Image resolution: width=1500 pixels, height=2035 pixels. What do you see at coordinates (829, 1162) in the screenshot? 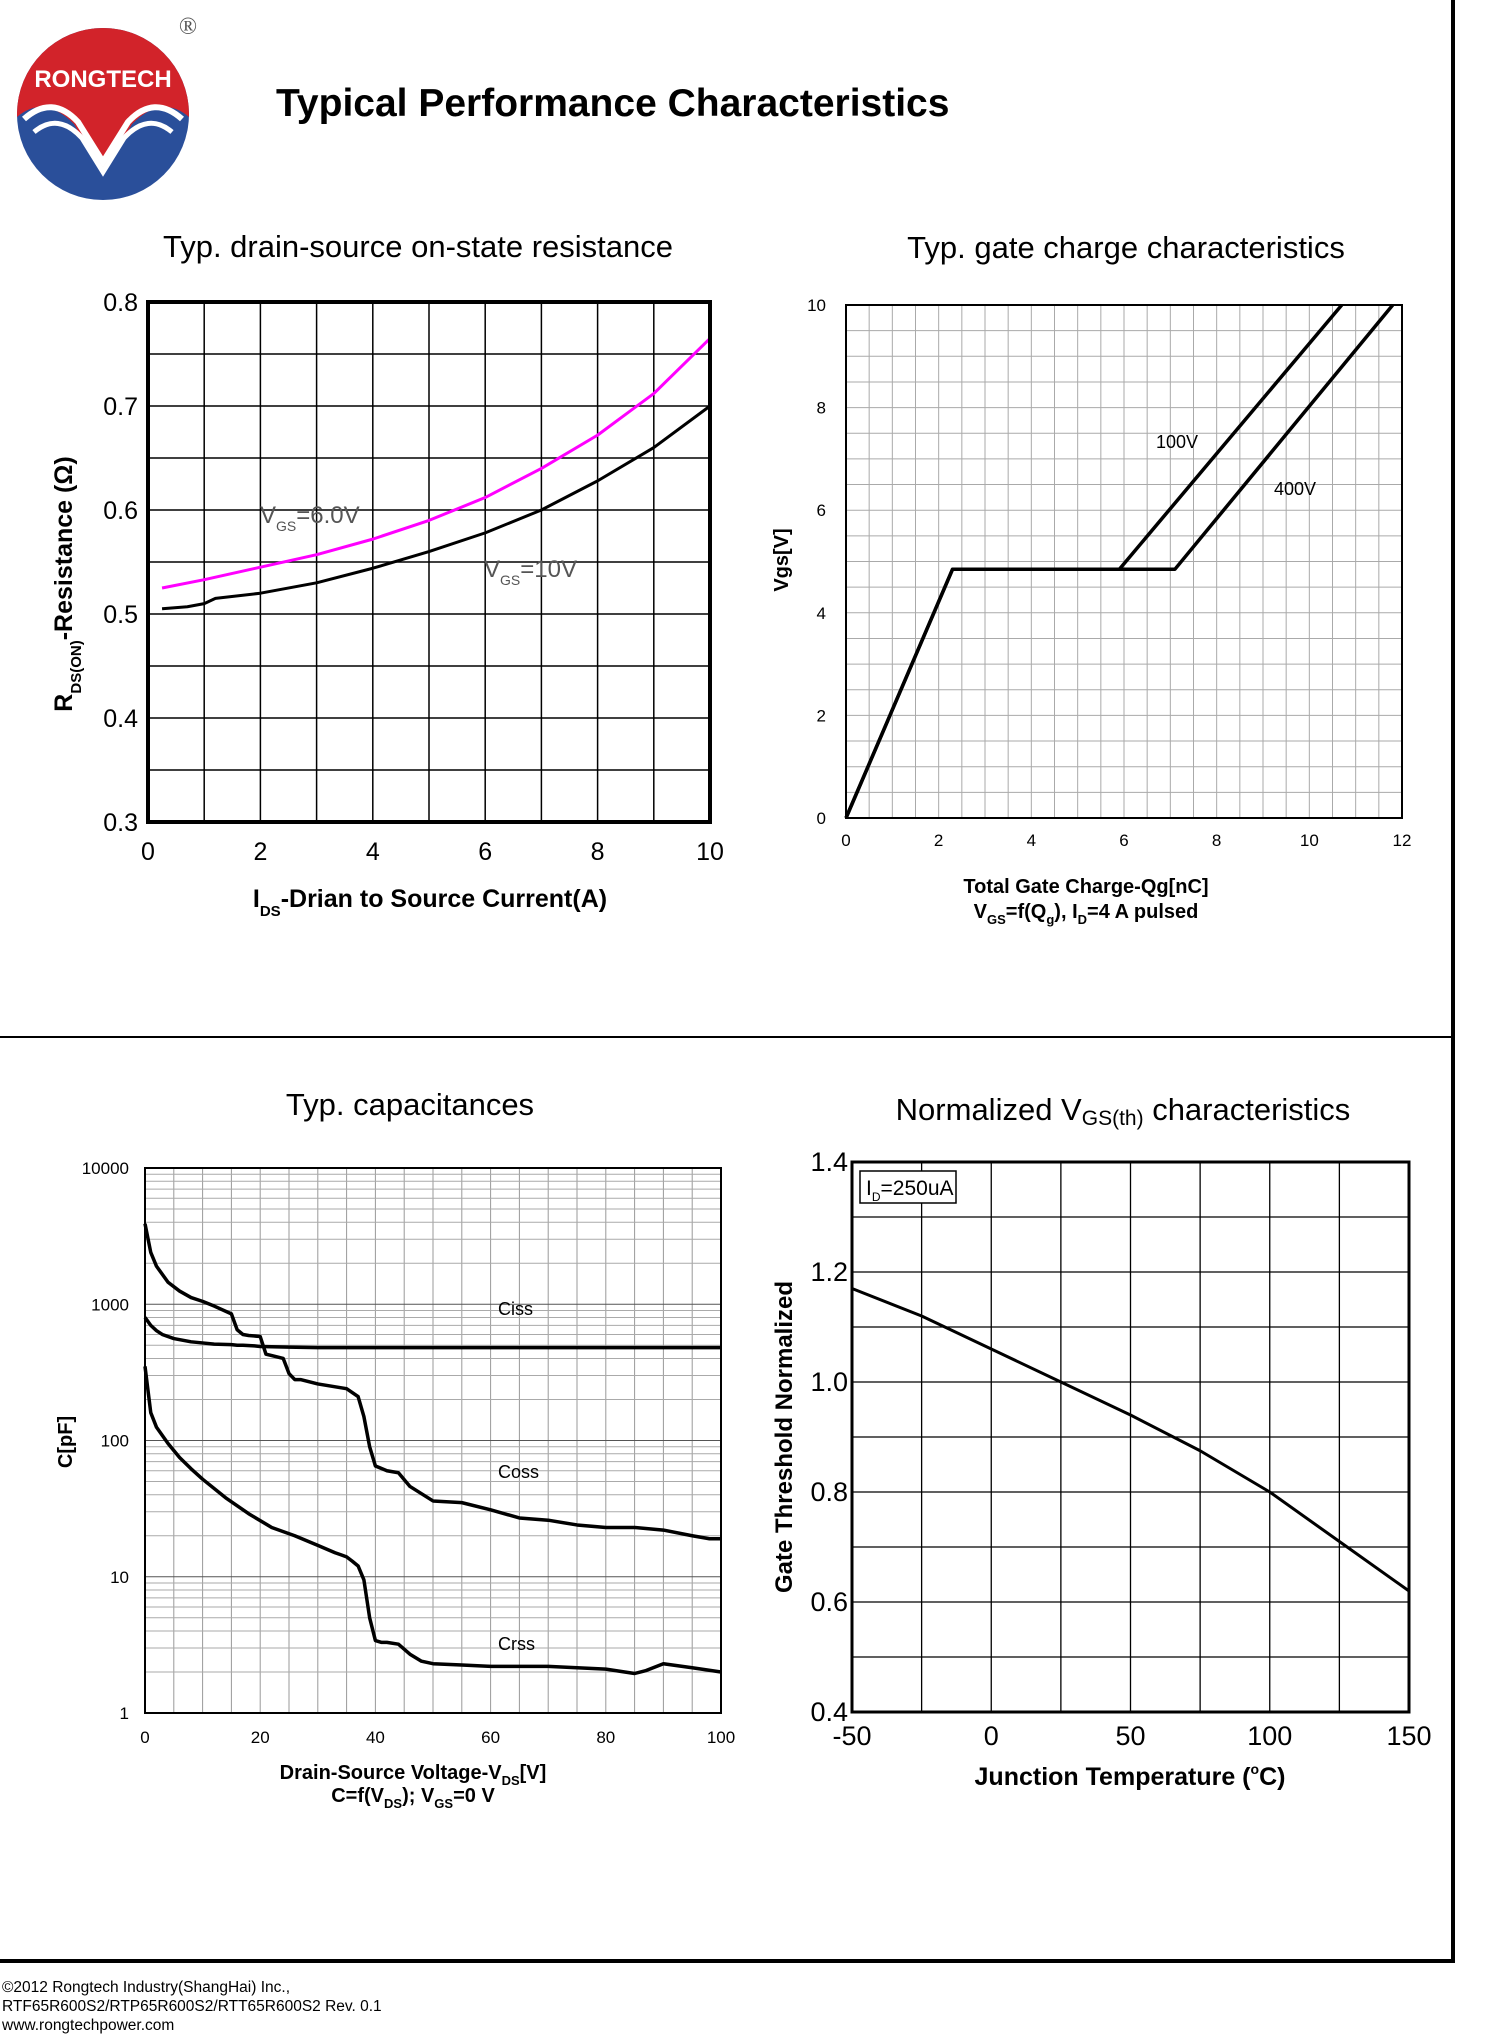
I see `y-tick-label: 1.4` at bounding box center [829, 1162].